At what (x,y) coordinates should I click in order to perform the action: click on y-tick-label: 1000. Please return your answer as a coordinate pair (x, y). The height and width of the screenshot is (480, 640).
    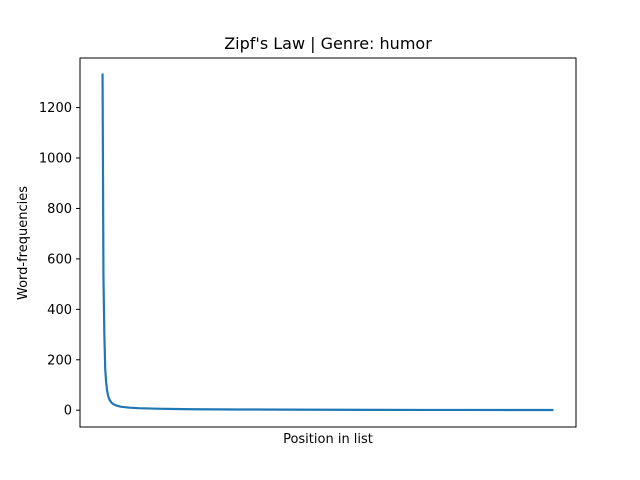
    Looking at the image, I should click on (55, 159).